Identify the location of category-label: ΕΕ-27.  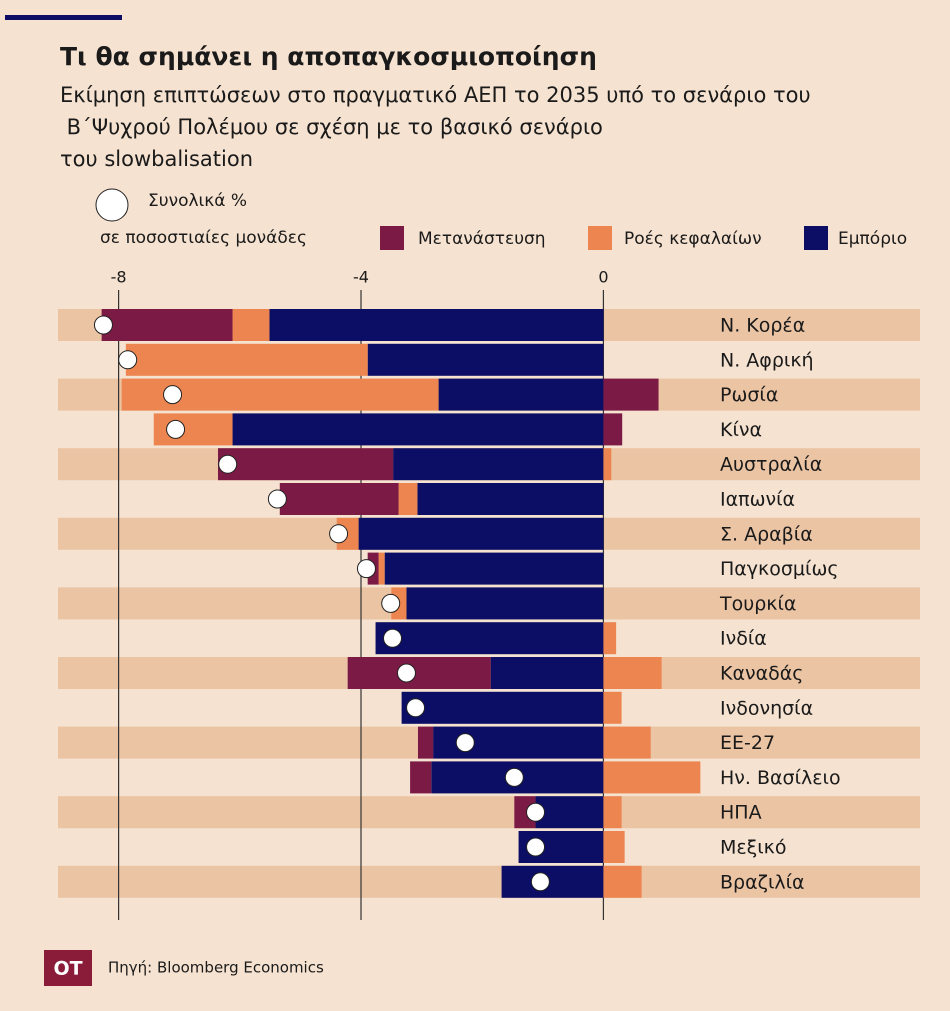
(747, 743).